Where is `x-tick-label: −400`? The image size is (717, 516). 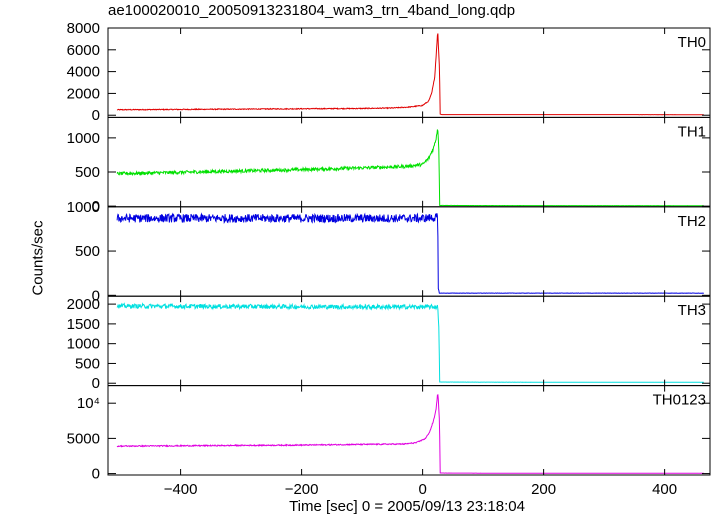
x-tick-label: −400 is located at coordinates (181, 489).